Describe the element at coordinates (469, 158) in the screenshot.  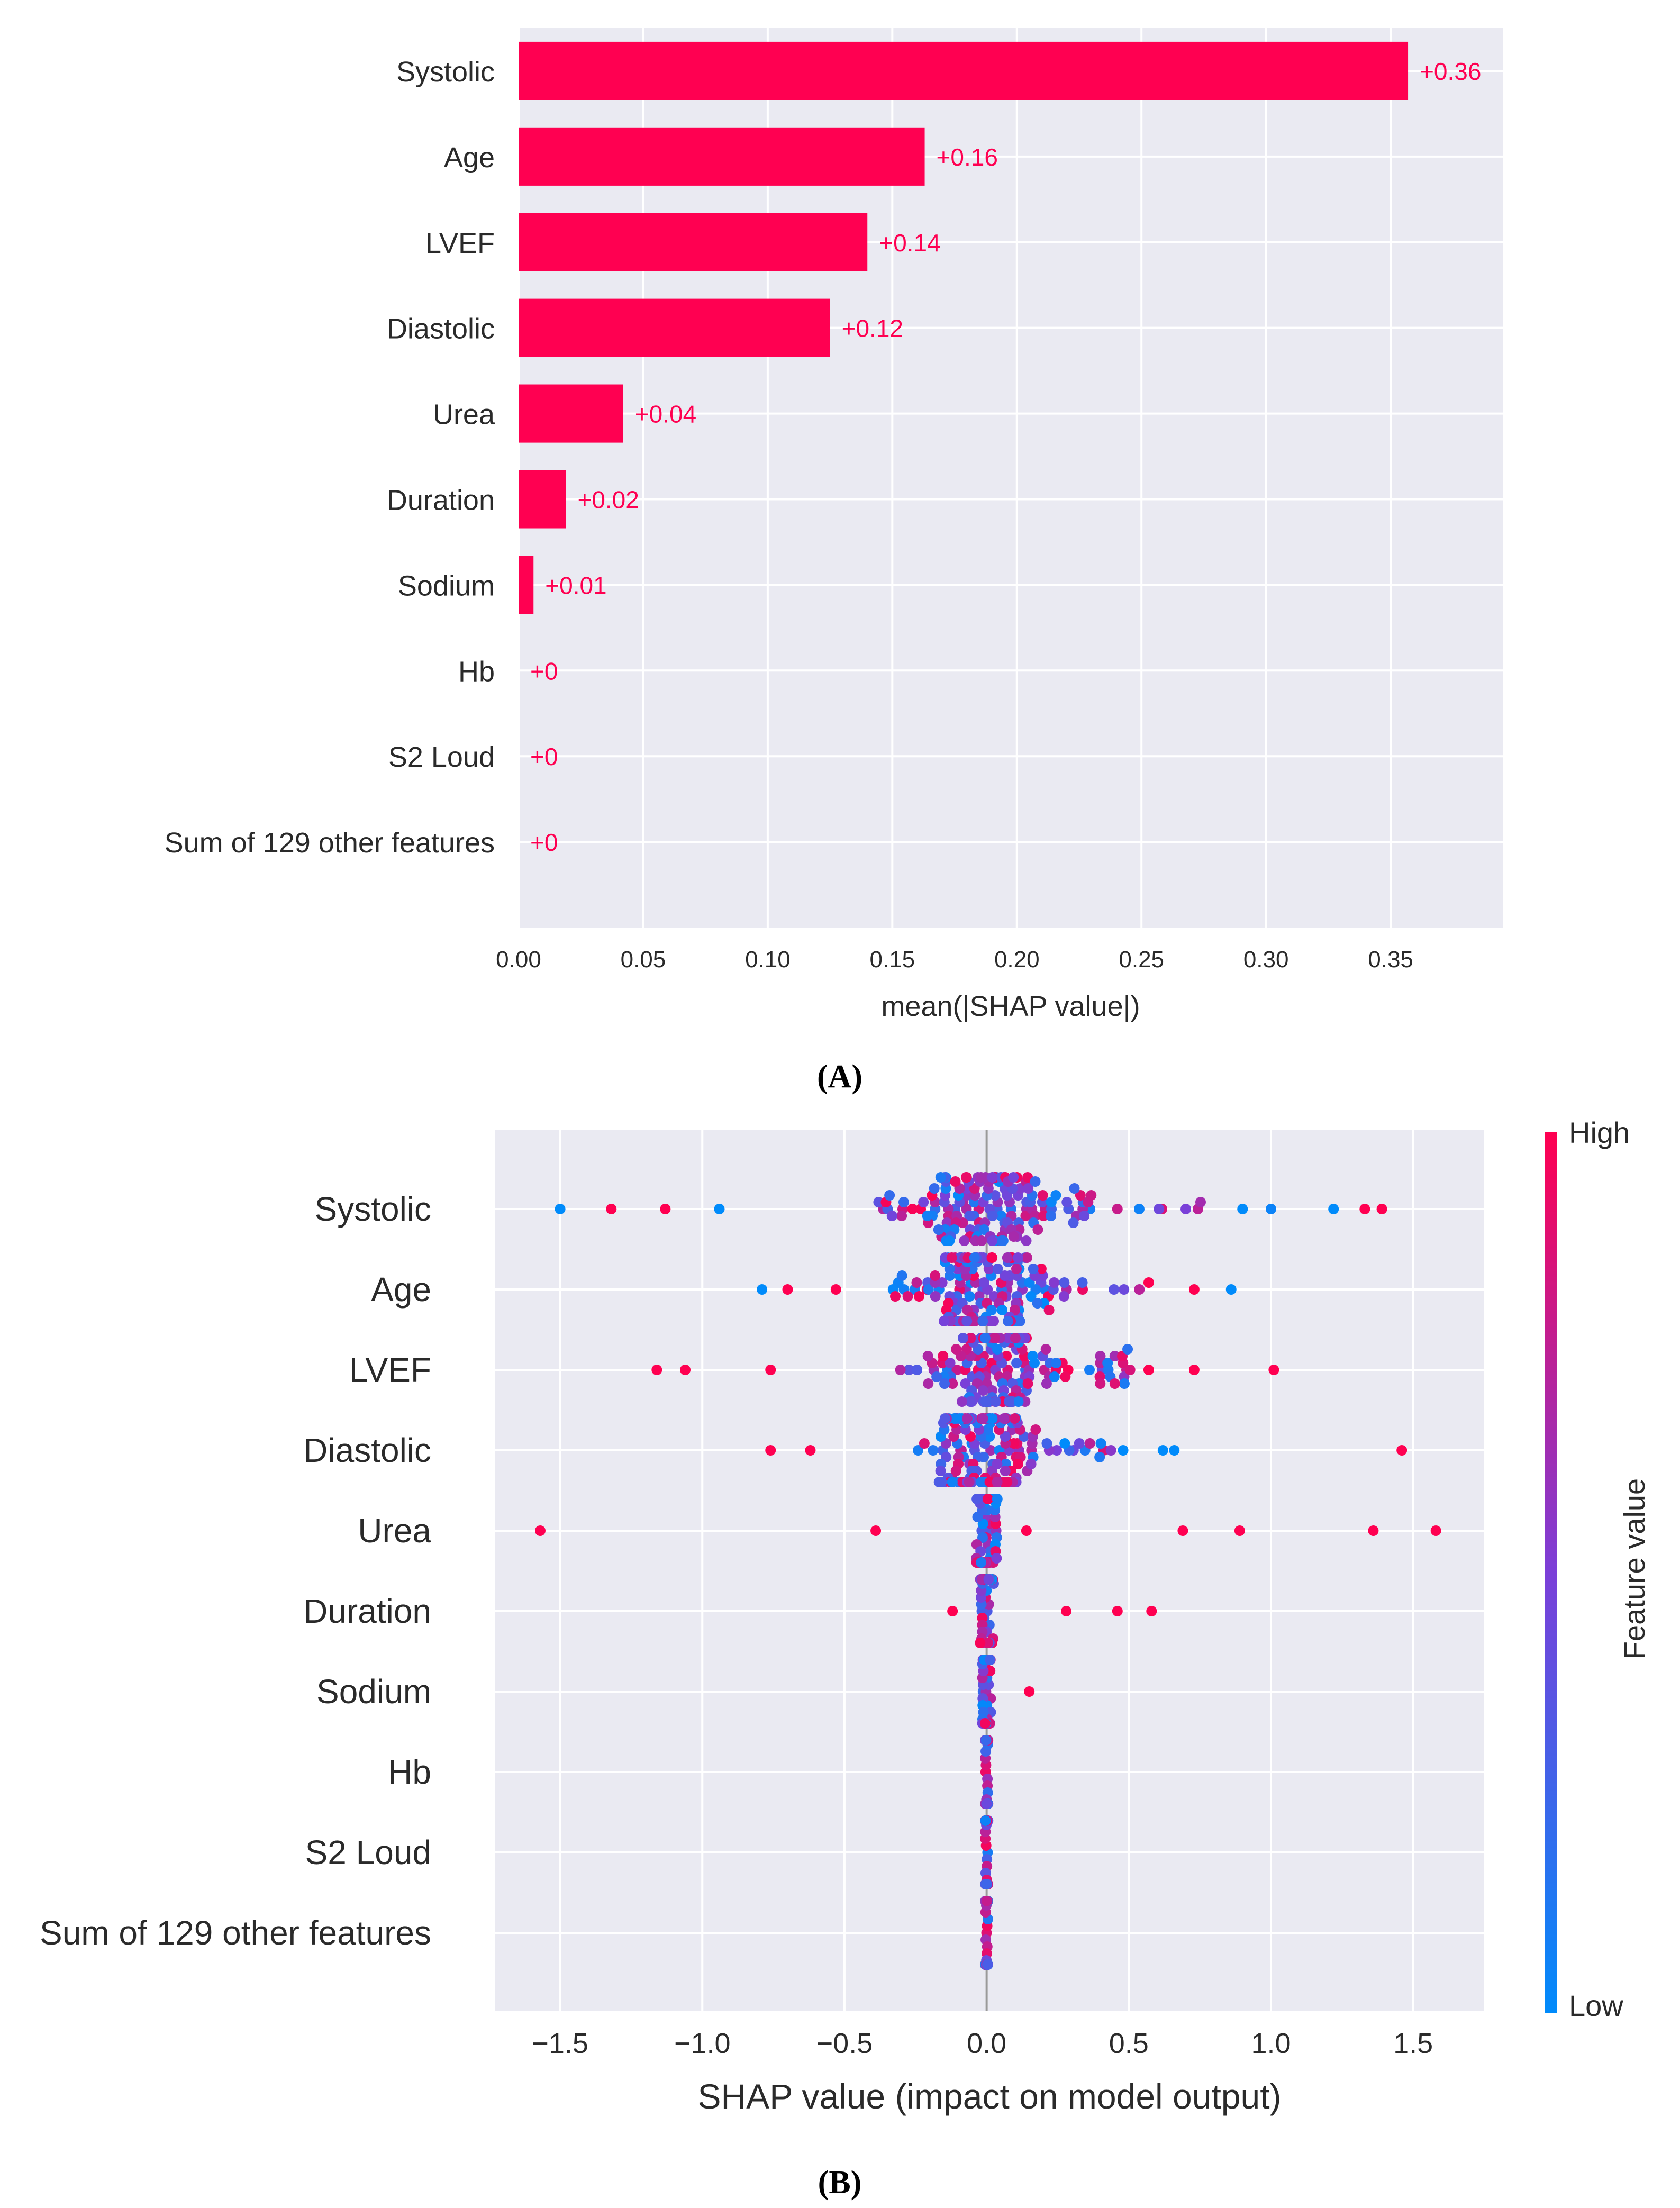
I see `category-label: Age` at that location.